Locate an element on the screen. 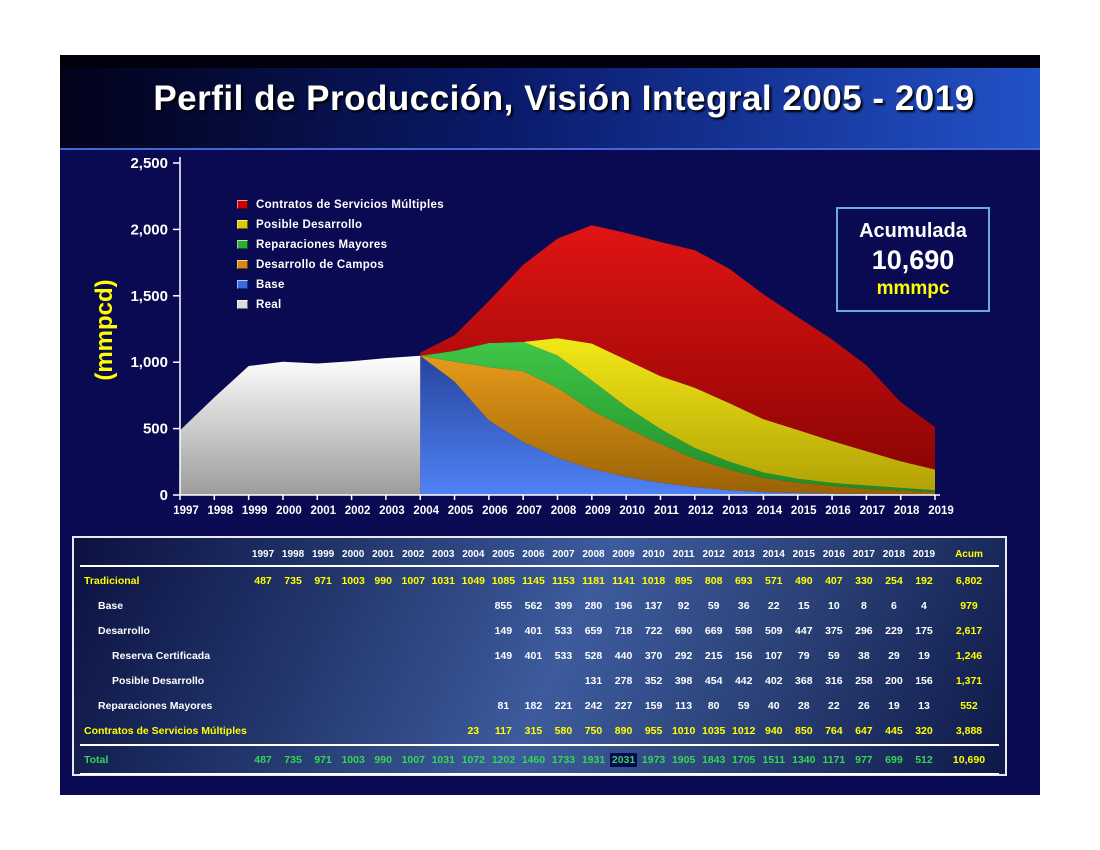 The image size is (1100, 850). table-cell: 1,371 is located at coordinates (969, 680).